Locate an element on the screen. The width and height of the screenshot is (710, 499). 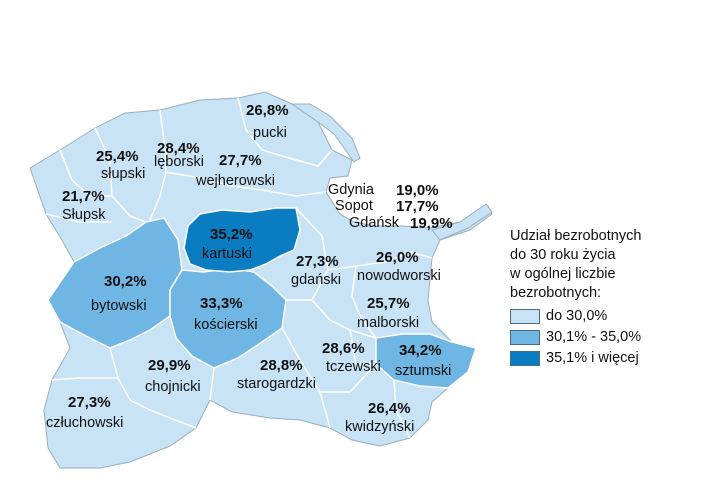
czluchowski-value: 27,3% is located at coordinates (89, 402).